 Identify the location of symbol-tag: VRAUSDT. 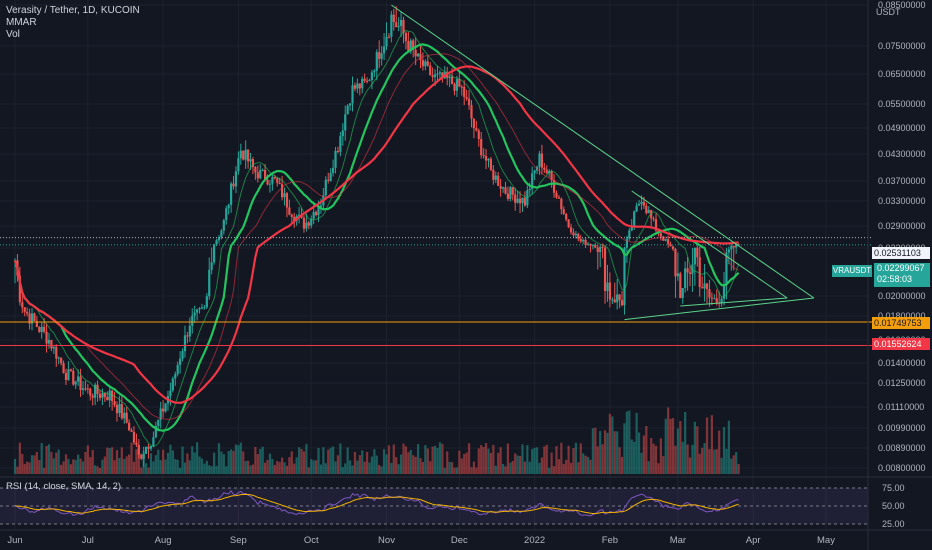
(852, 271).